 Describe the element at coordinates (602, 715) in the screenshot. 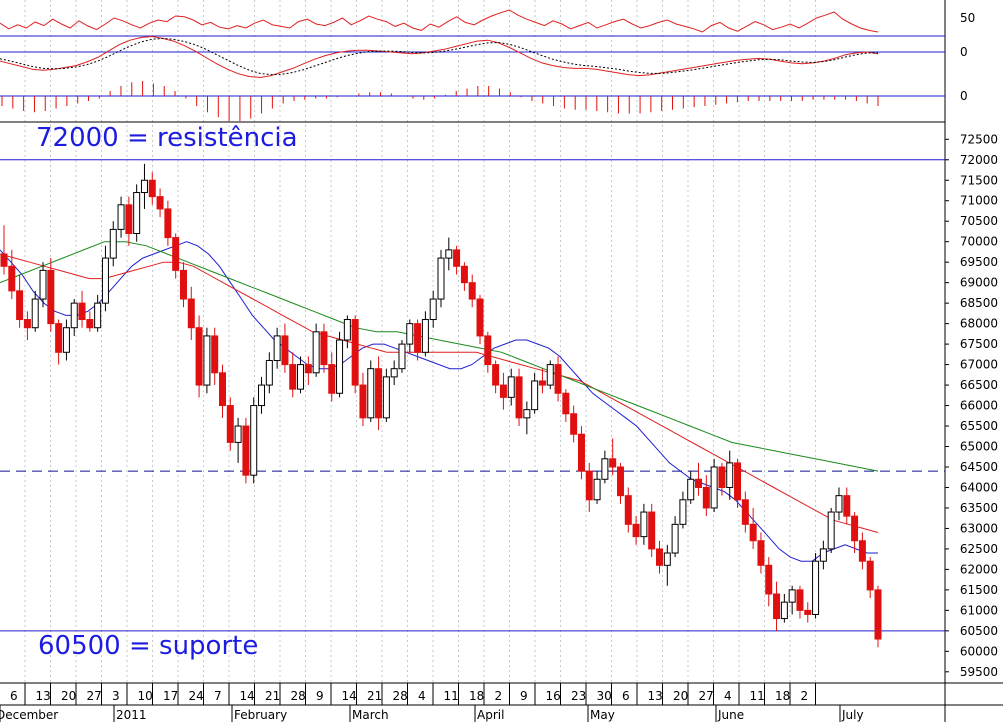

I see `x-month-label: May` at that location.